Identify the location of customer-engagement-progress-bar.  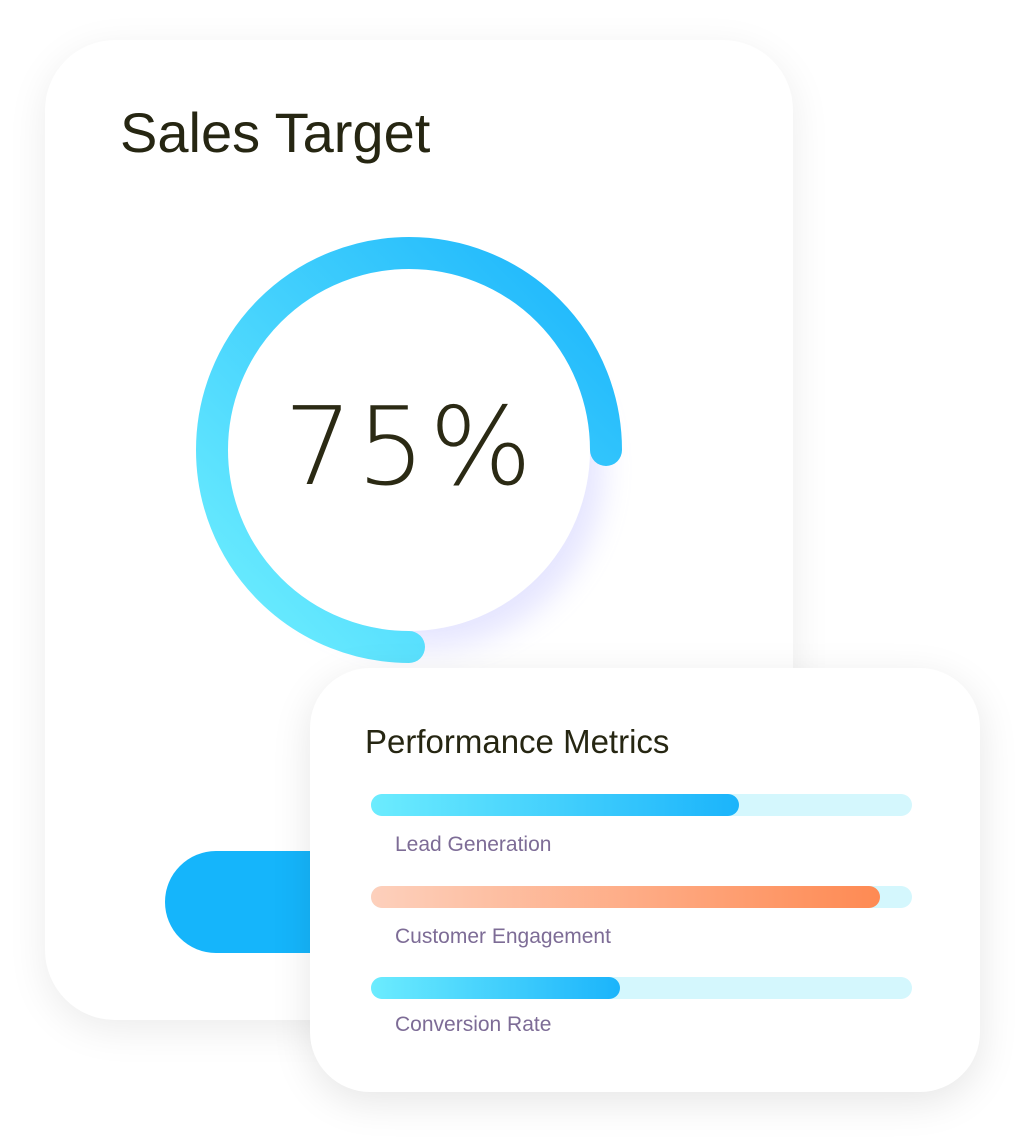
(641, 897).